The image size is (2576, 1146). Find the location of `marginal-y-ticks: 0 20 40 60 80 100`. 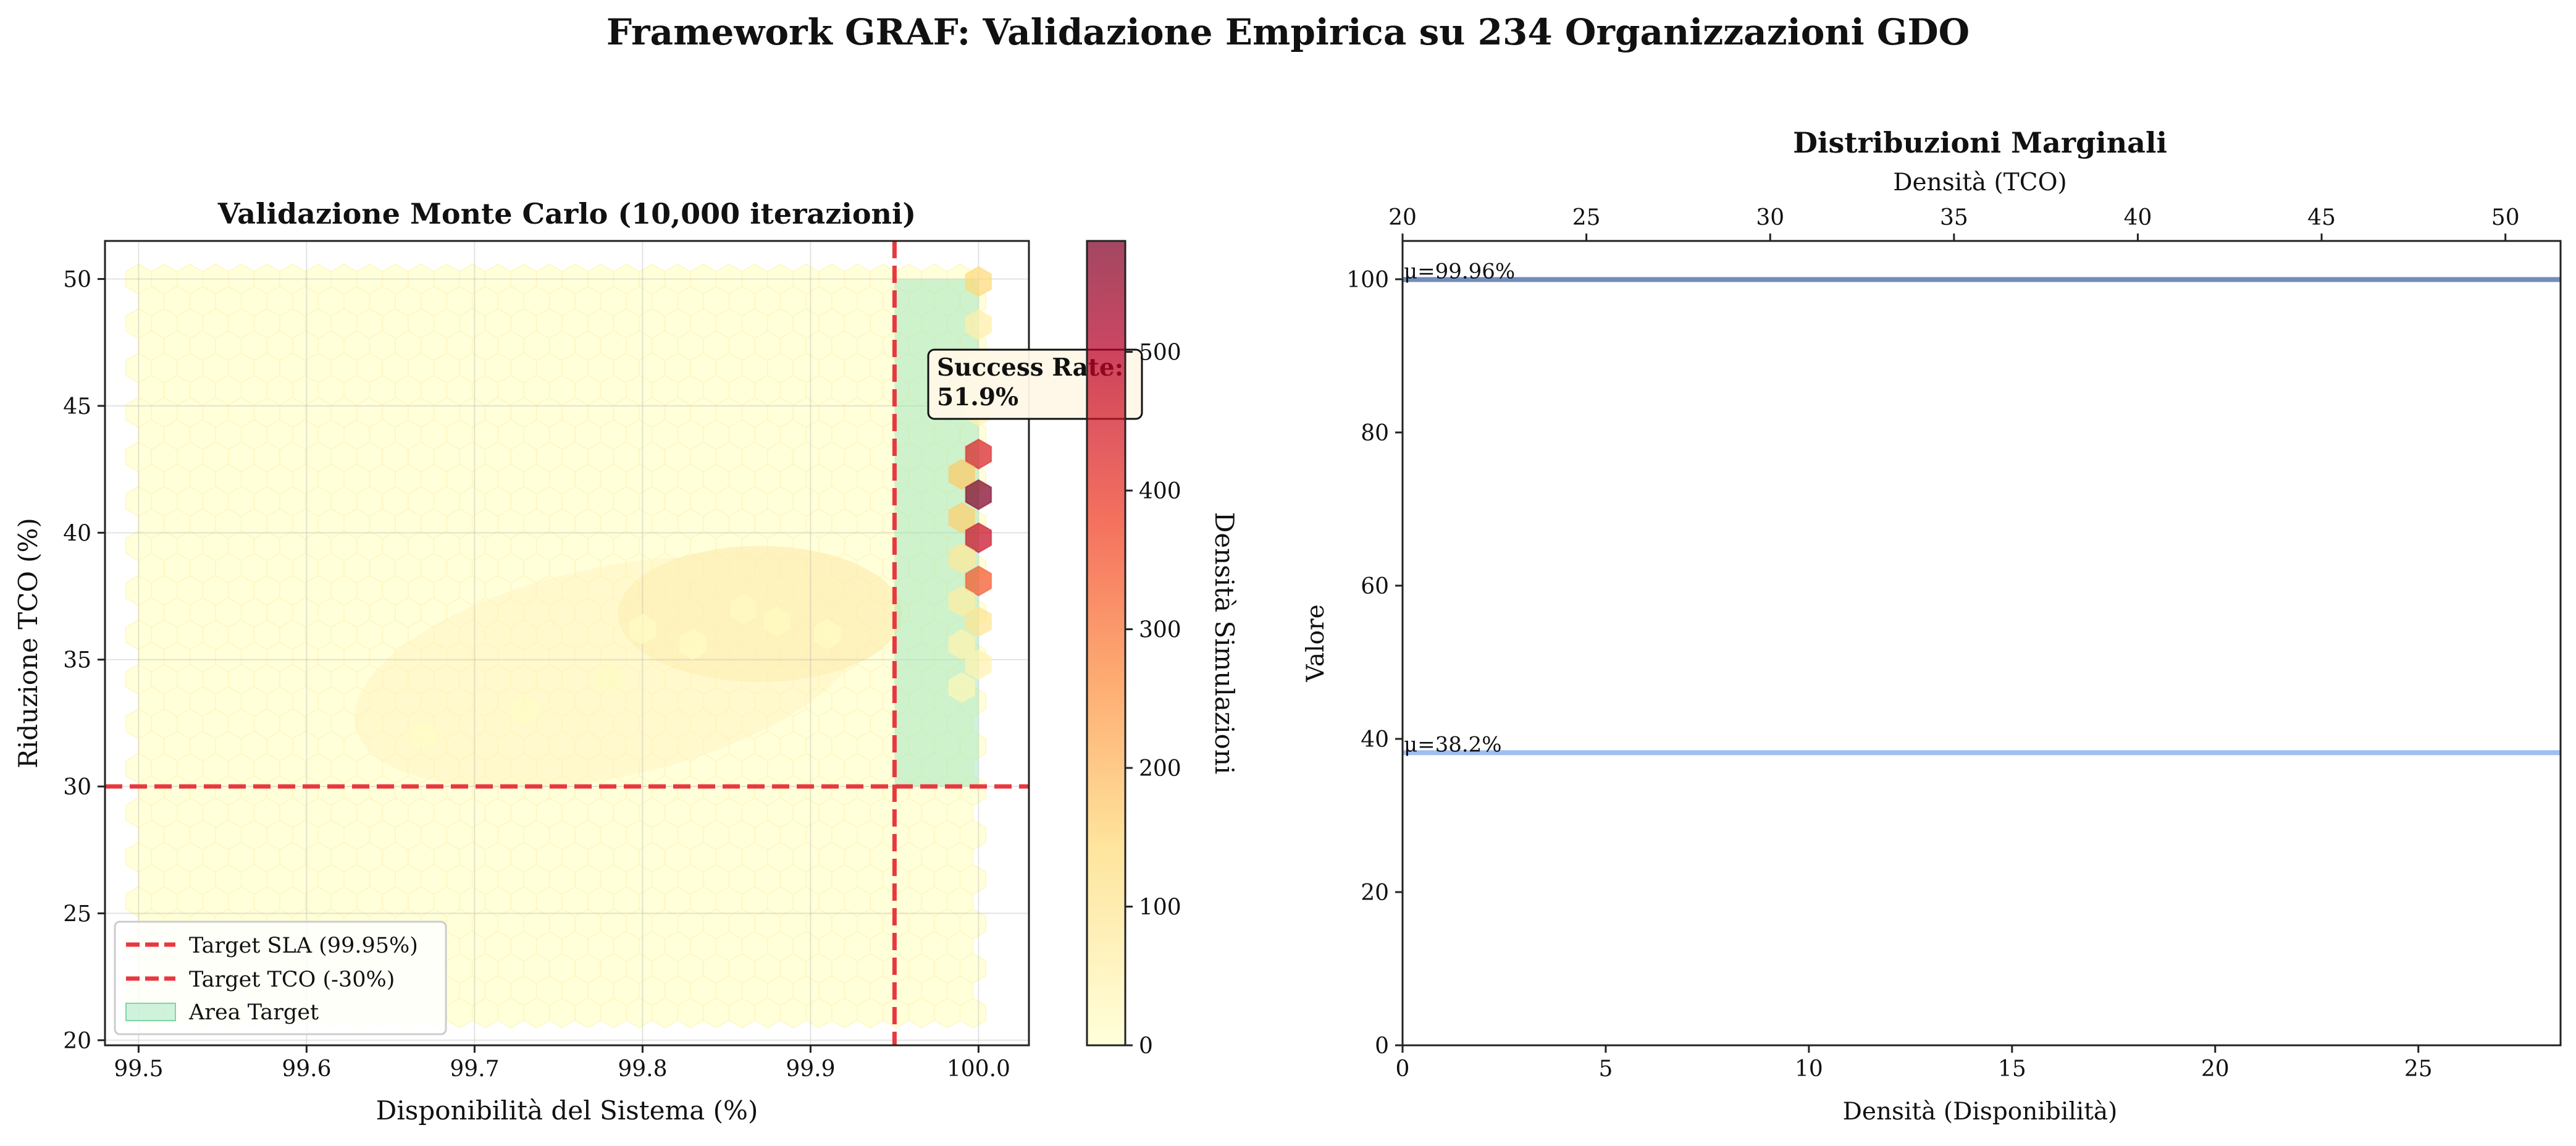

marginal-y-ticks: 0 20 40 60 80 100 is located at coordinates (1374, 663).